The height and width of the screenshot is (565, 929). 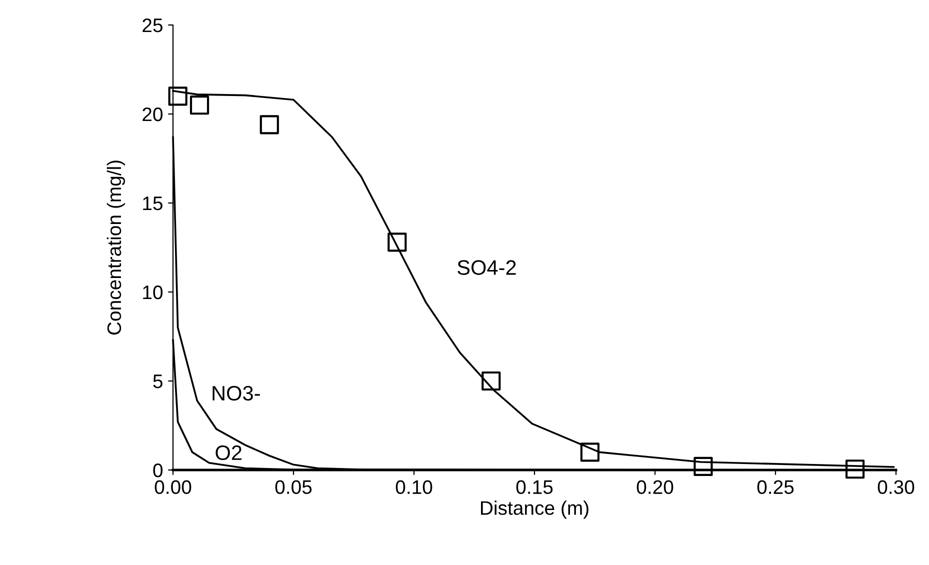 I want to click on x-tick-label: 0.25, so click(x=775, y=487).